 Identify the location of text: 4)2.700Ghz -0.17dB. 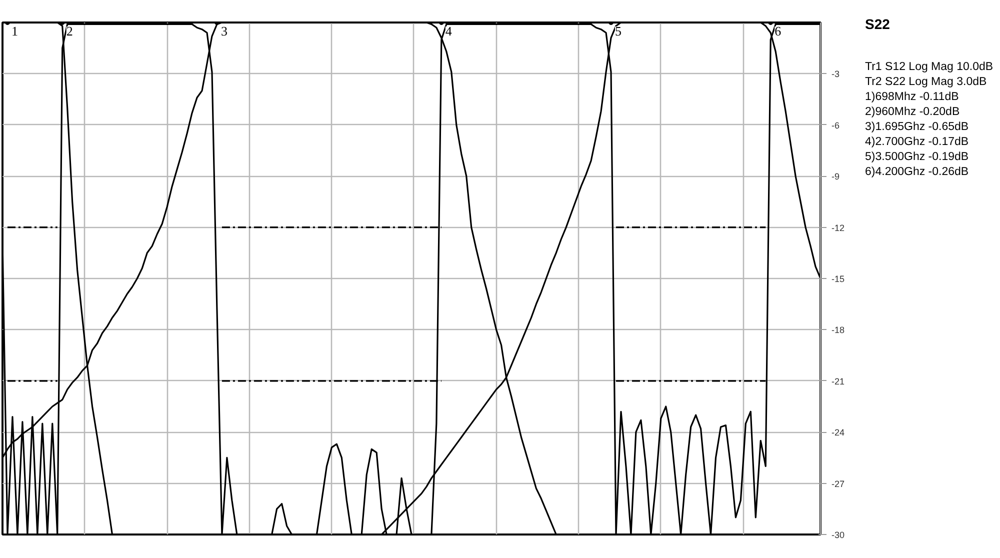
(917, 142).